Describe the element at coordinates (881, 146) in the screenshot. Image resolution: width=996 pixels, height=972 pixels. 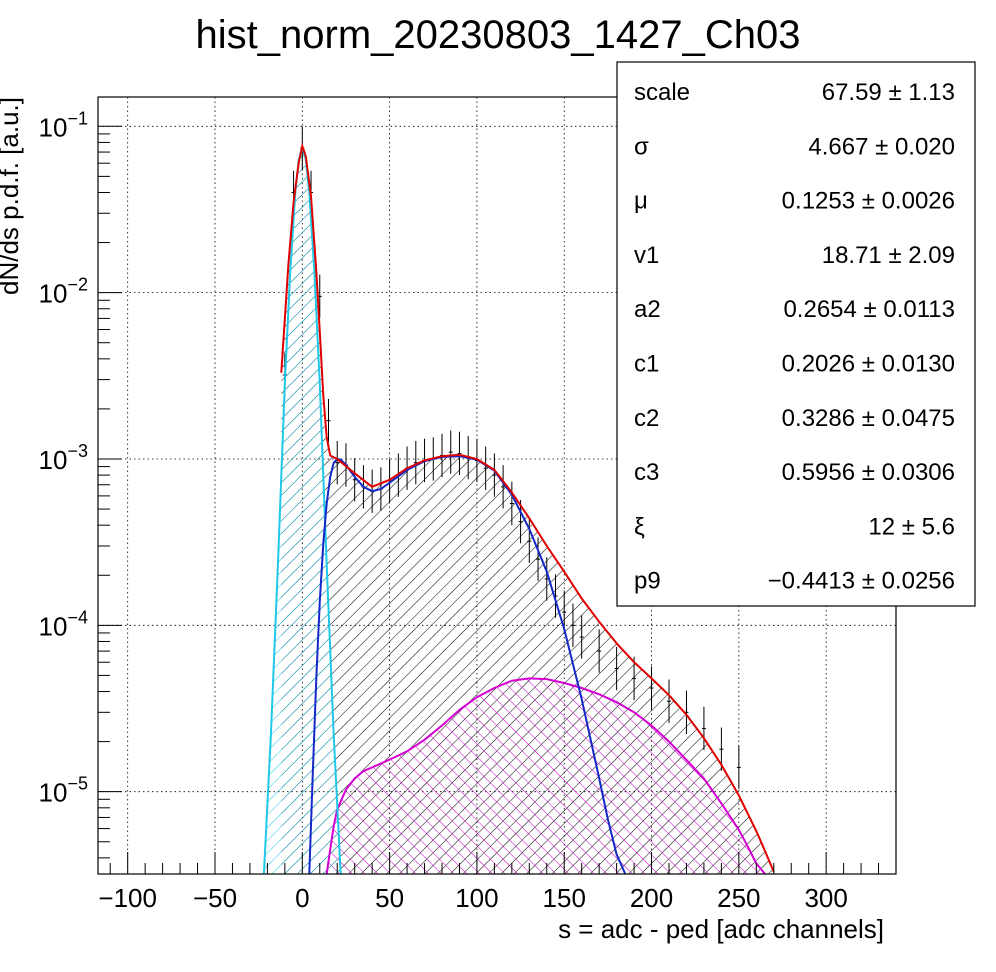
I see `stat-value: 4.667 ± 0.020` at that location.